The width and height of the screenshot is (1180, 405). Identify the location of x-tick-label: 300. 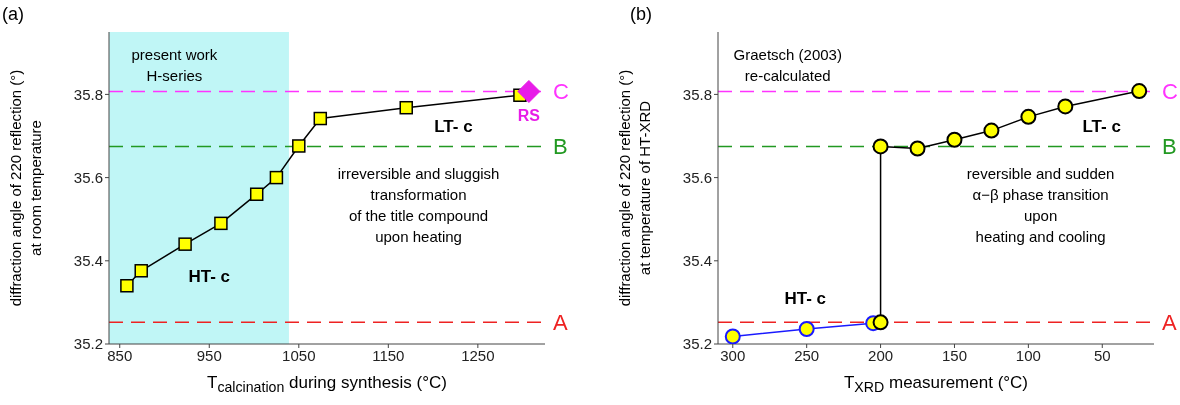
(733, 355).